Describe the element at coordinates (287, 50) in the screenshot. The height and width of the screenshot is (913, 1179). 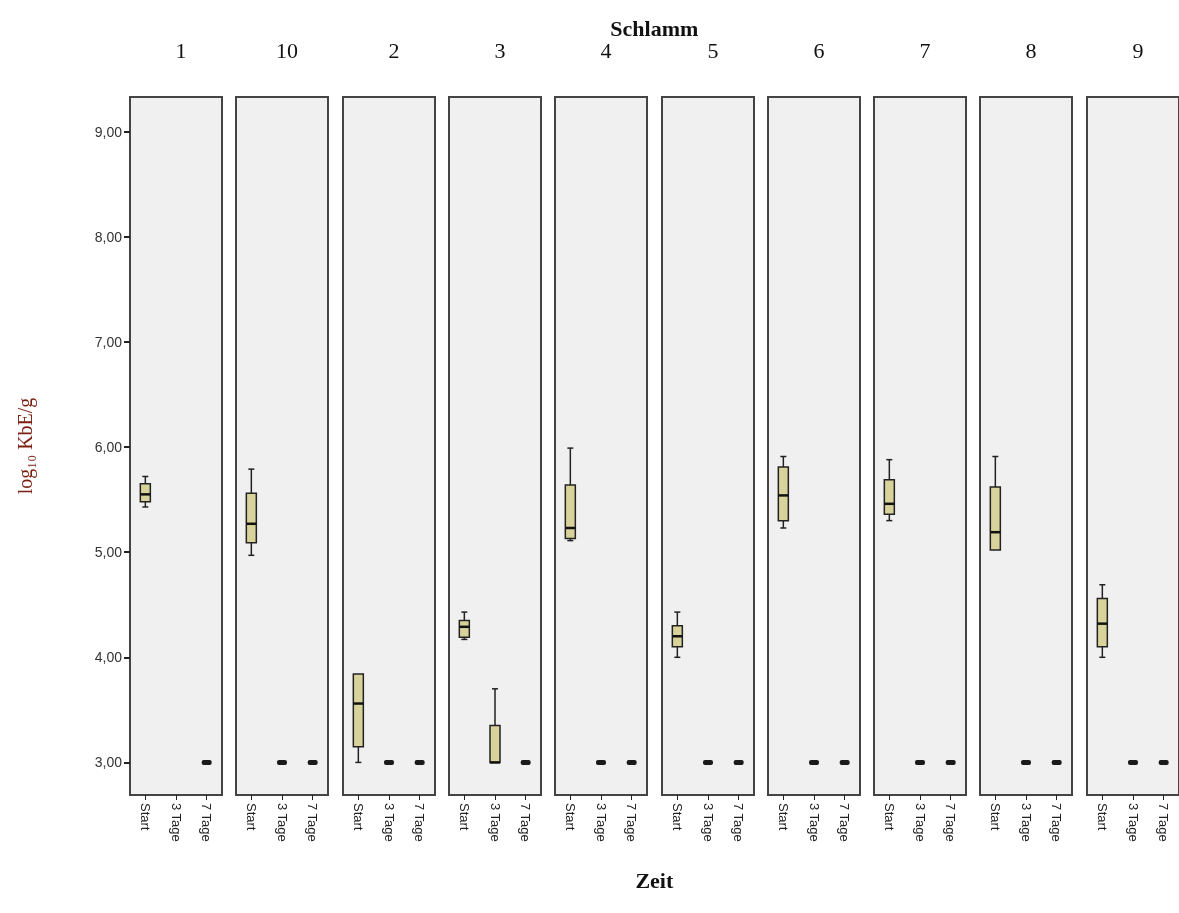
I see `chart-title: 10` at that location.